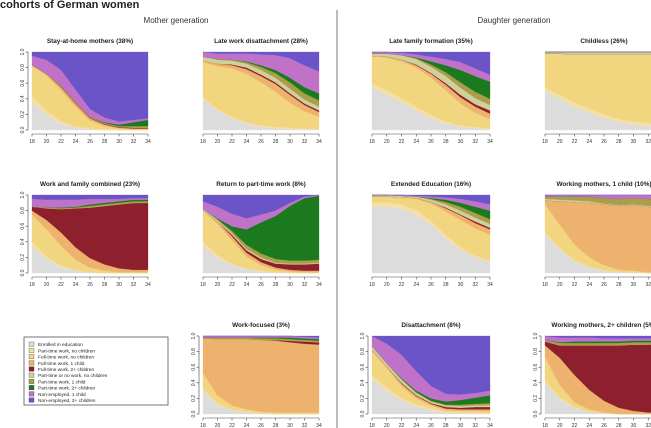 The width and height of the screenshot is (651, 428). What do you see at coordinates (603, 184) in the screenshot?
I see `panel-title: Working mothers, 1 child (10%)` at bounding box center [603, 184].